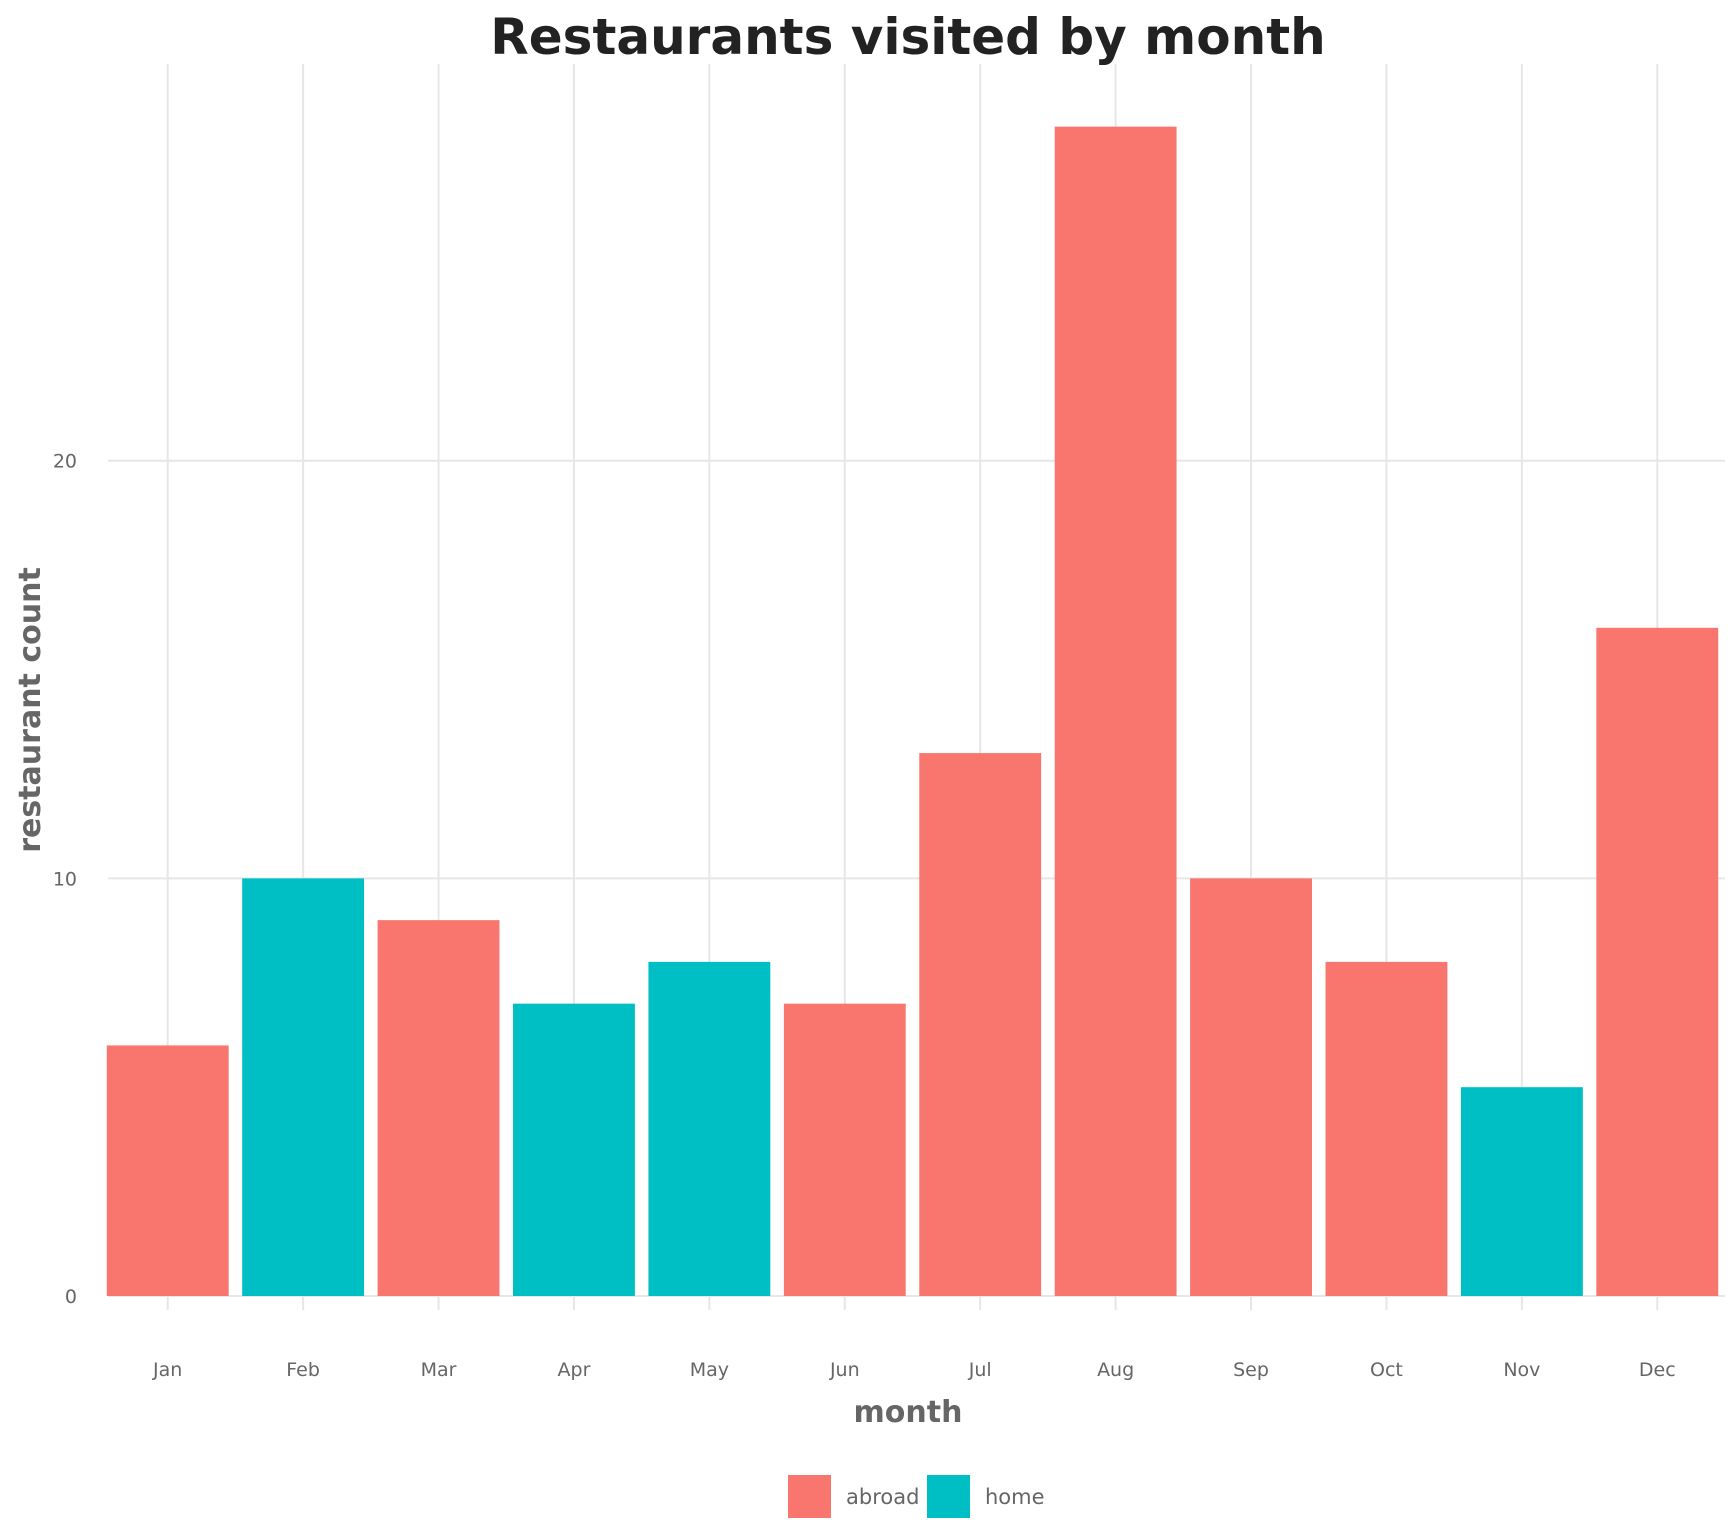 Image resolution: width=1728 pixels, height=1536 pixels. What do you see at coordinates (1115, 711) in the screenshot?
I see `bar-aug` at bounding box center [1115, 711].